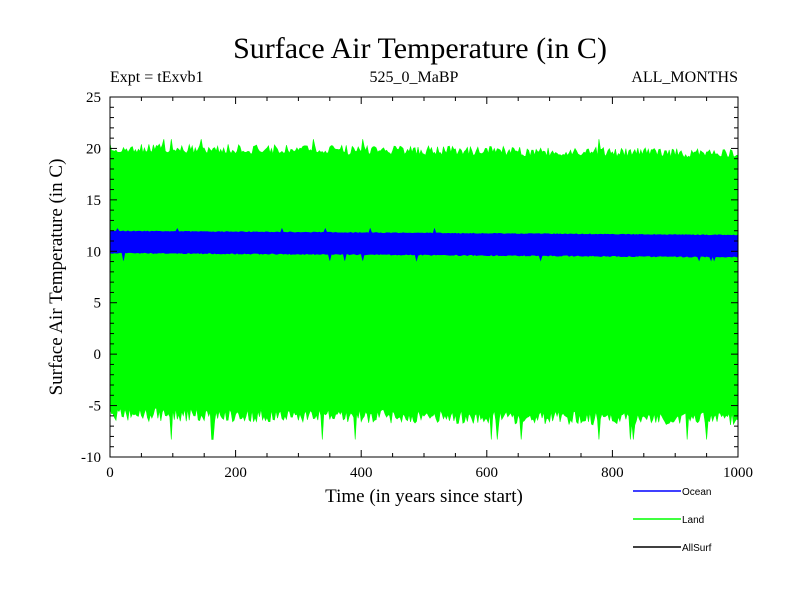 The image size is (800, 600). What do you see at coordinates (93, 201) in the screenshot?
I see `y-tick-label: 15` at bounding box center [93, 201].